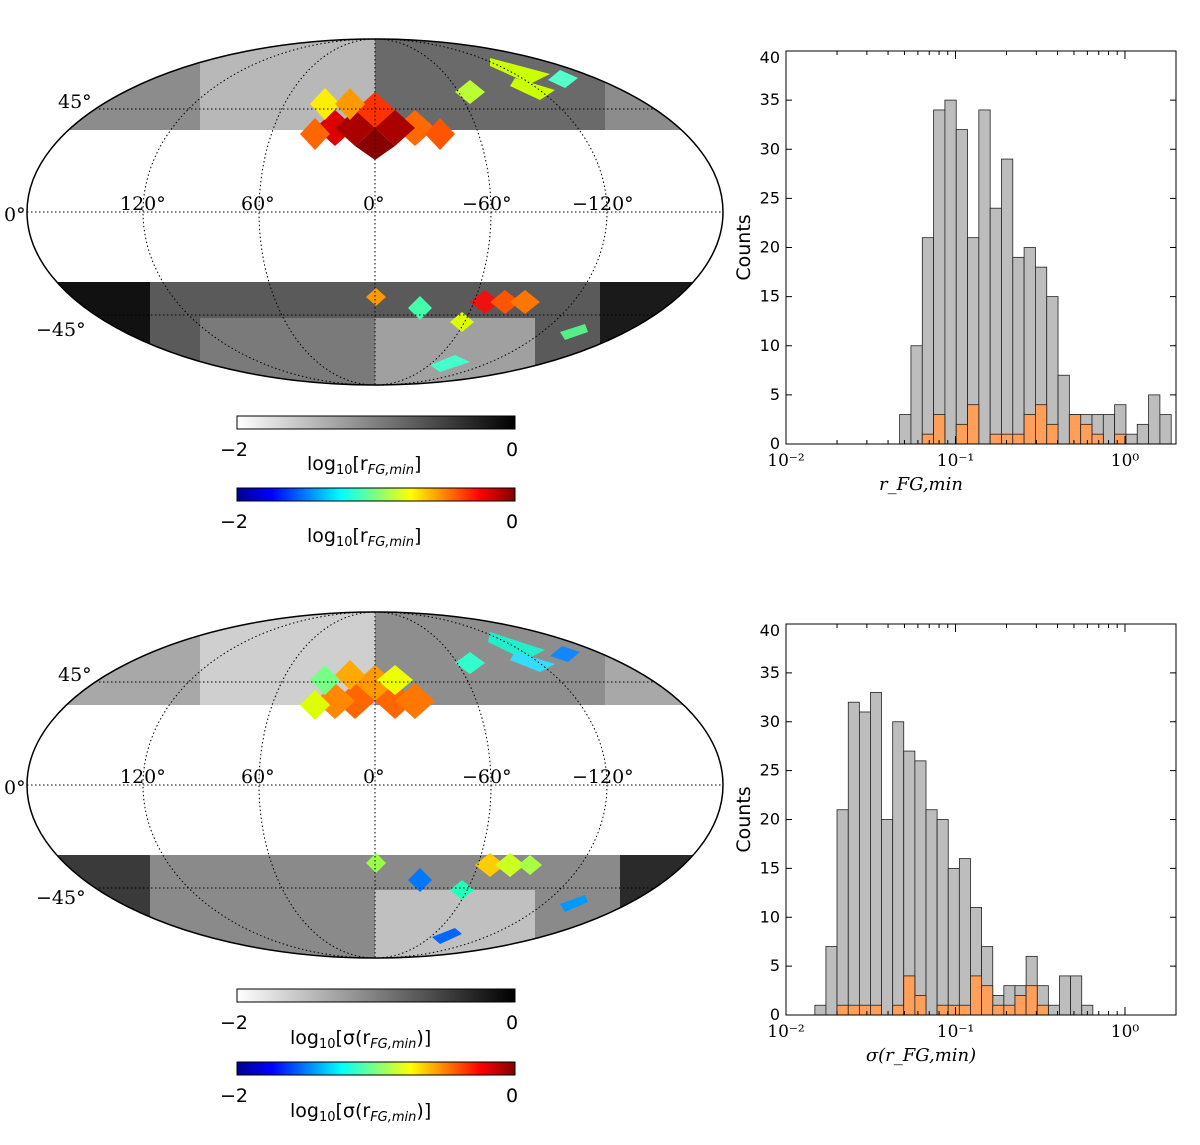  Describe the element at coordinates (921, 484) in the screenshot. I see `x-axis-label: r_FG,min` at that location.